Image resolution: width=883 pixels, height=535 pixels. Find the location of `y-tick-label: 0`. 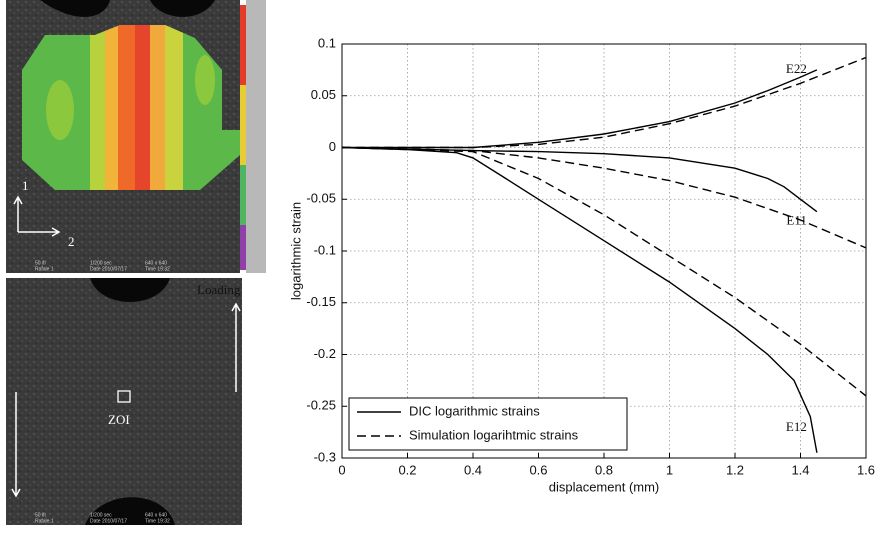

y-tick-label: 0 is located at coordinates (332, 146).